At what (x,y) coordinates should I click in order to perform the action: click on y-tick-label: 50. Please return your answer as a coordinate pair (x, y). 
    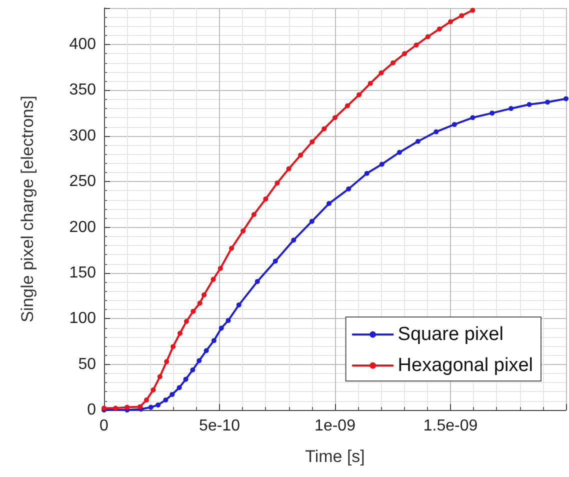
    Looking at the image, I should click on (87, 364).